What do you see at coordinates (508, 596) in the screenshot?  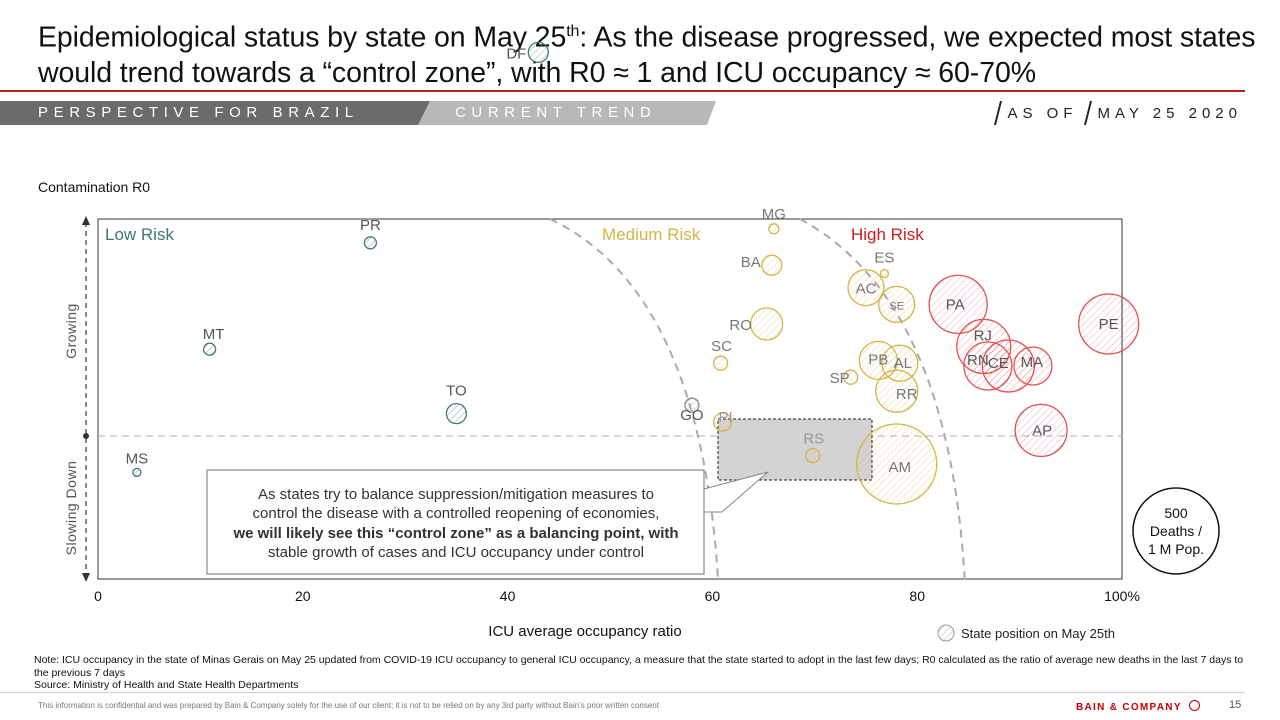 I see `x-tick-label: 40` at bounding box center [508, 596].